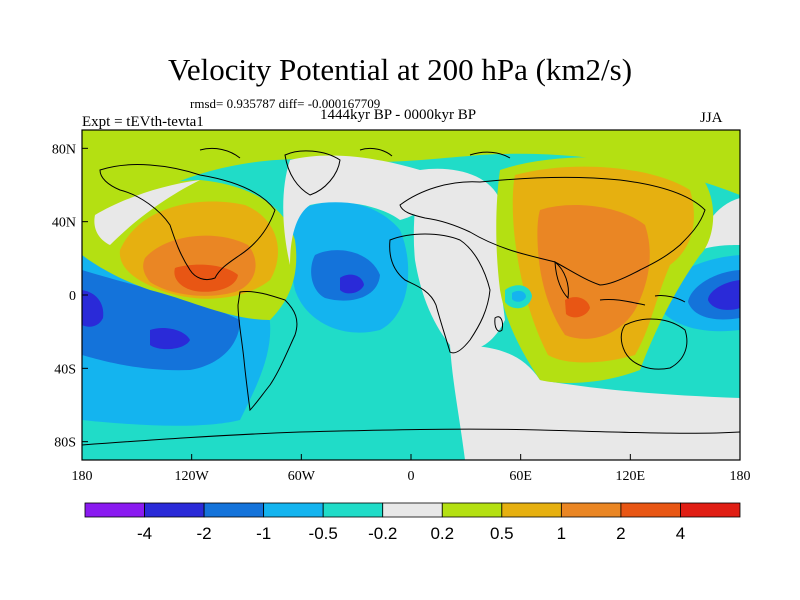  What do you see at coordinates (65, 369) in the screenshot?
I see `y-tick-label: 40S` at bounding box center [65, 369].